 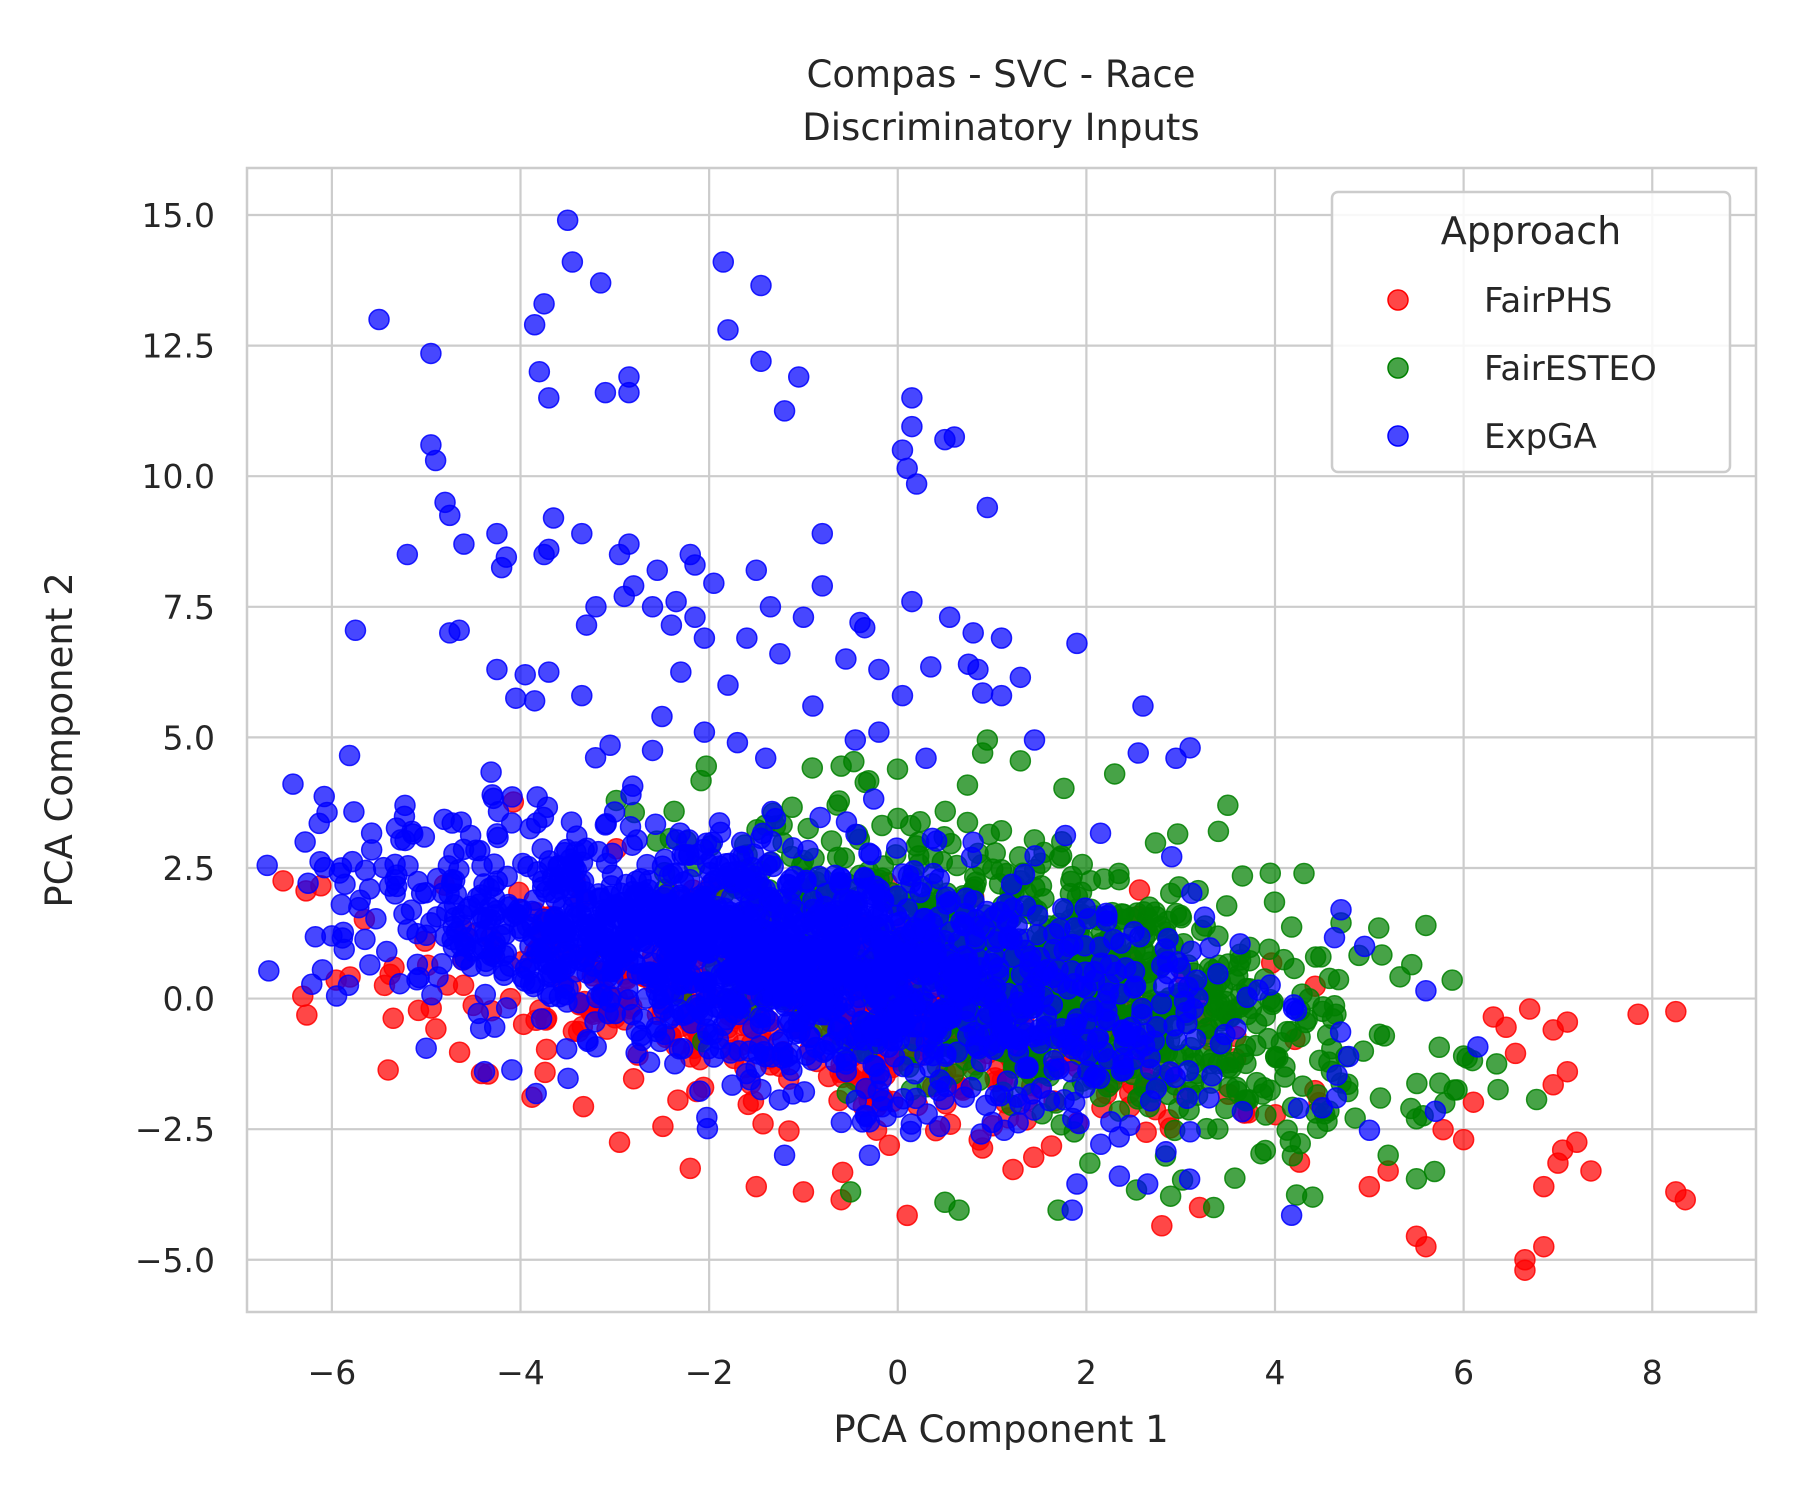 I want to click on y-tick-label: 10.0, so click(x=178, y=476).